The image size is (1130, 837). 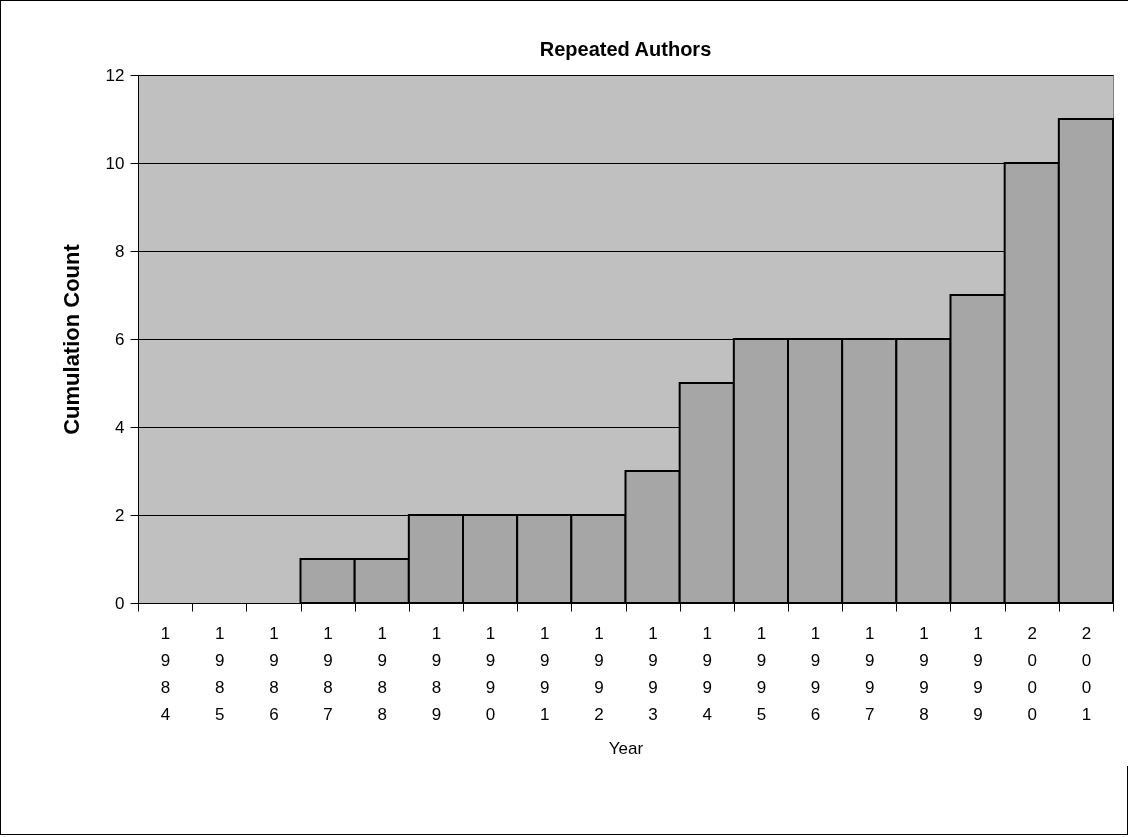 I want to click on chart-title: Repeated Authors, so click(x=625, y=49).